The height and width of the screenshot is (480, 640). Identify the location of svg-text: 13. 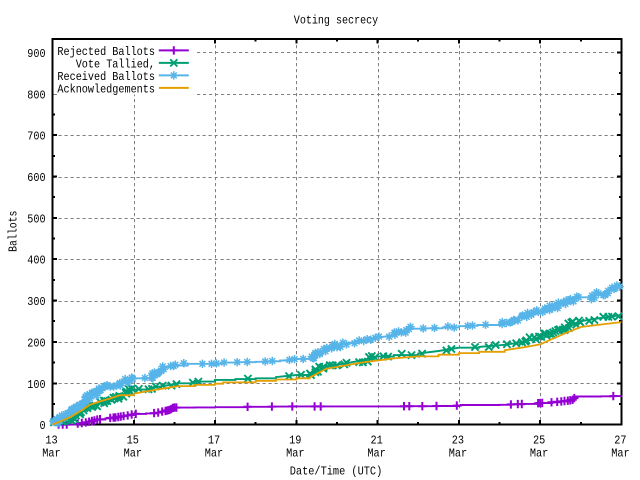
(51, 440).